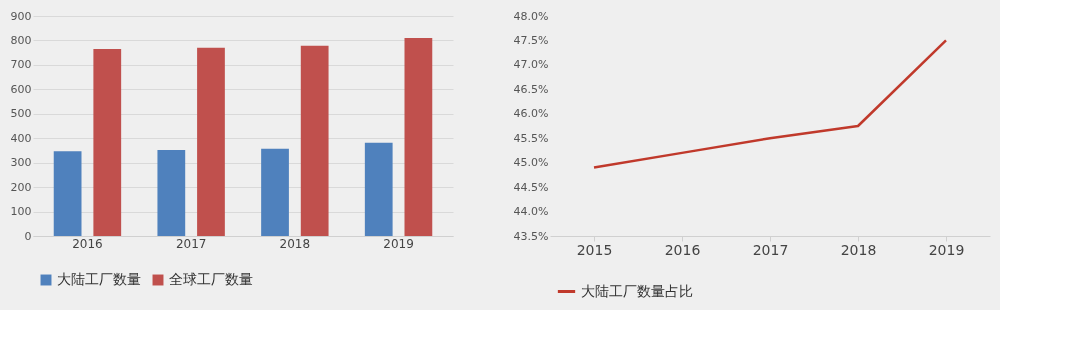 The image size is (1080, 345). Describe the element at coordinates (531, 138) in the screenshot. I see `y-tick-label: 45.5%` at that location.